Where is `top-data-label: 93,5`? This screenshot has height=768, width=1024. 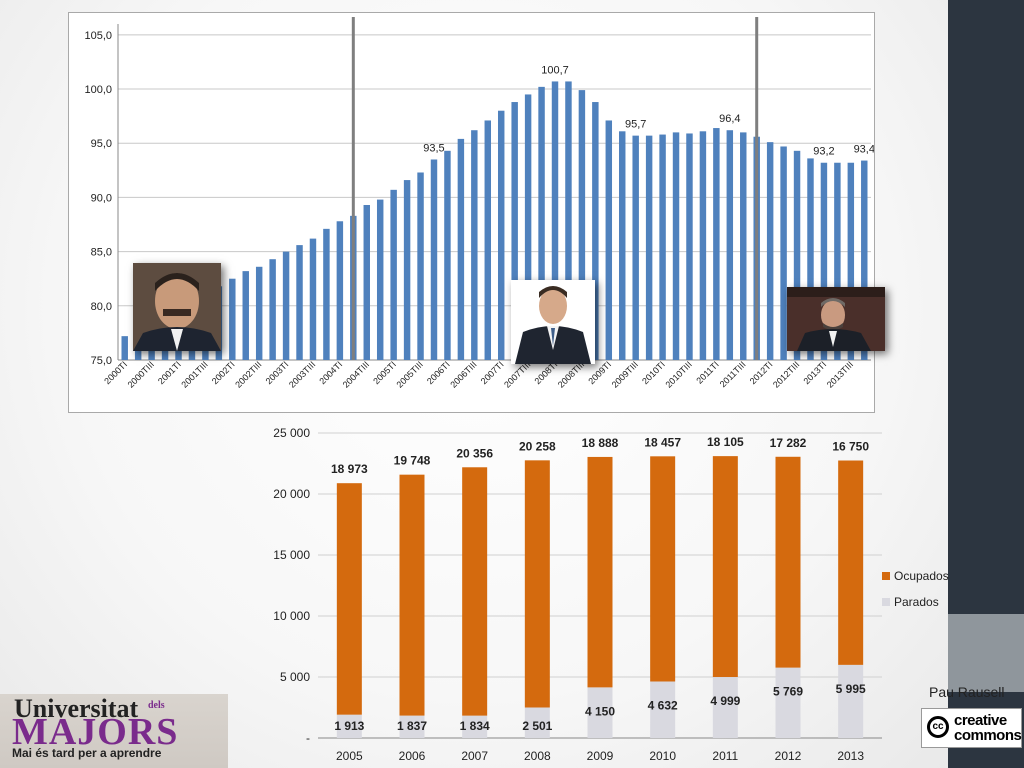 top-data-label: 93,5 is located at coordinates (433, 148).